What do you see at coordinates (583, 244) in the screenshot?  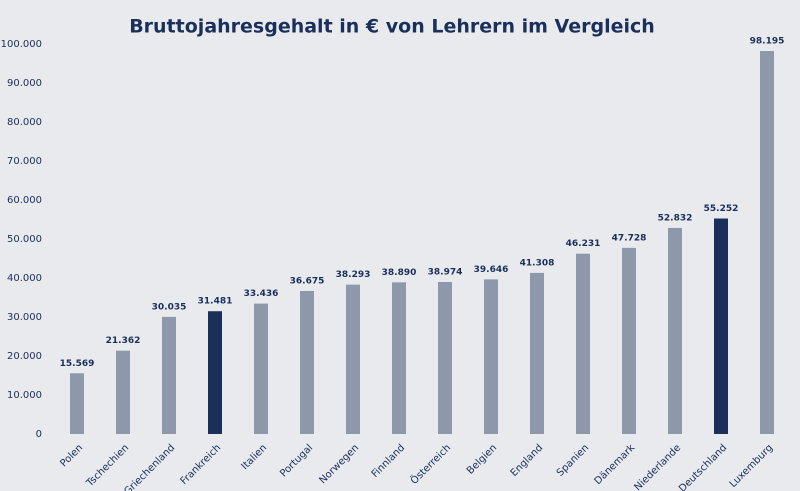 I see `value-label: 46.231` at bounding box center [583, 244].